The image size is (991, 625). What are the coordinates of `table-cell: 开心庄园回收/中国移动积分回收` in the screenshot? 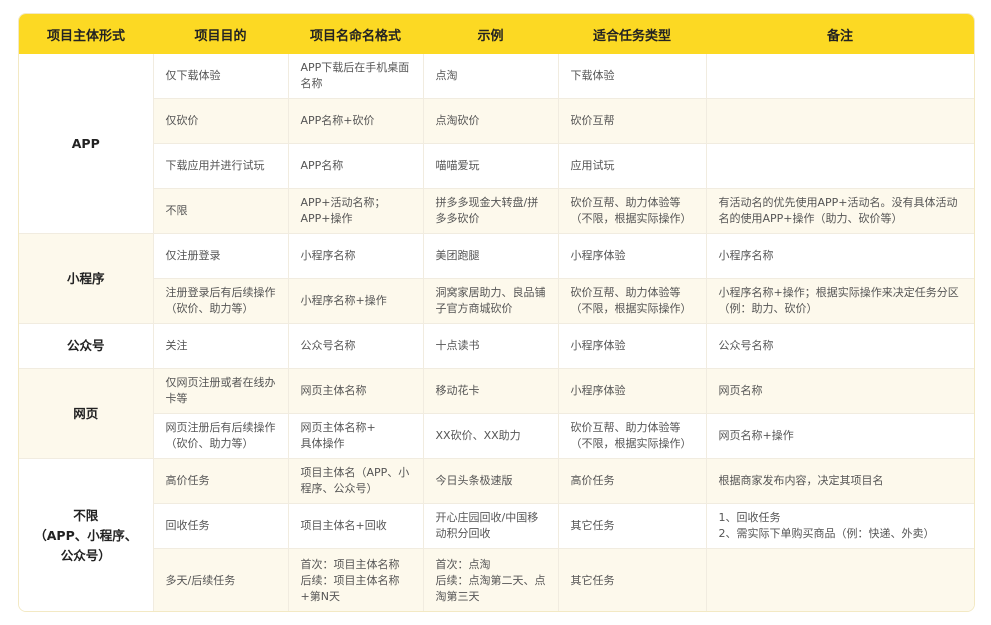 It's located at (490, 526).